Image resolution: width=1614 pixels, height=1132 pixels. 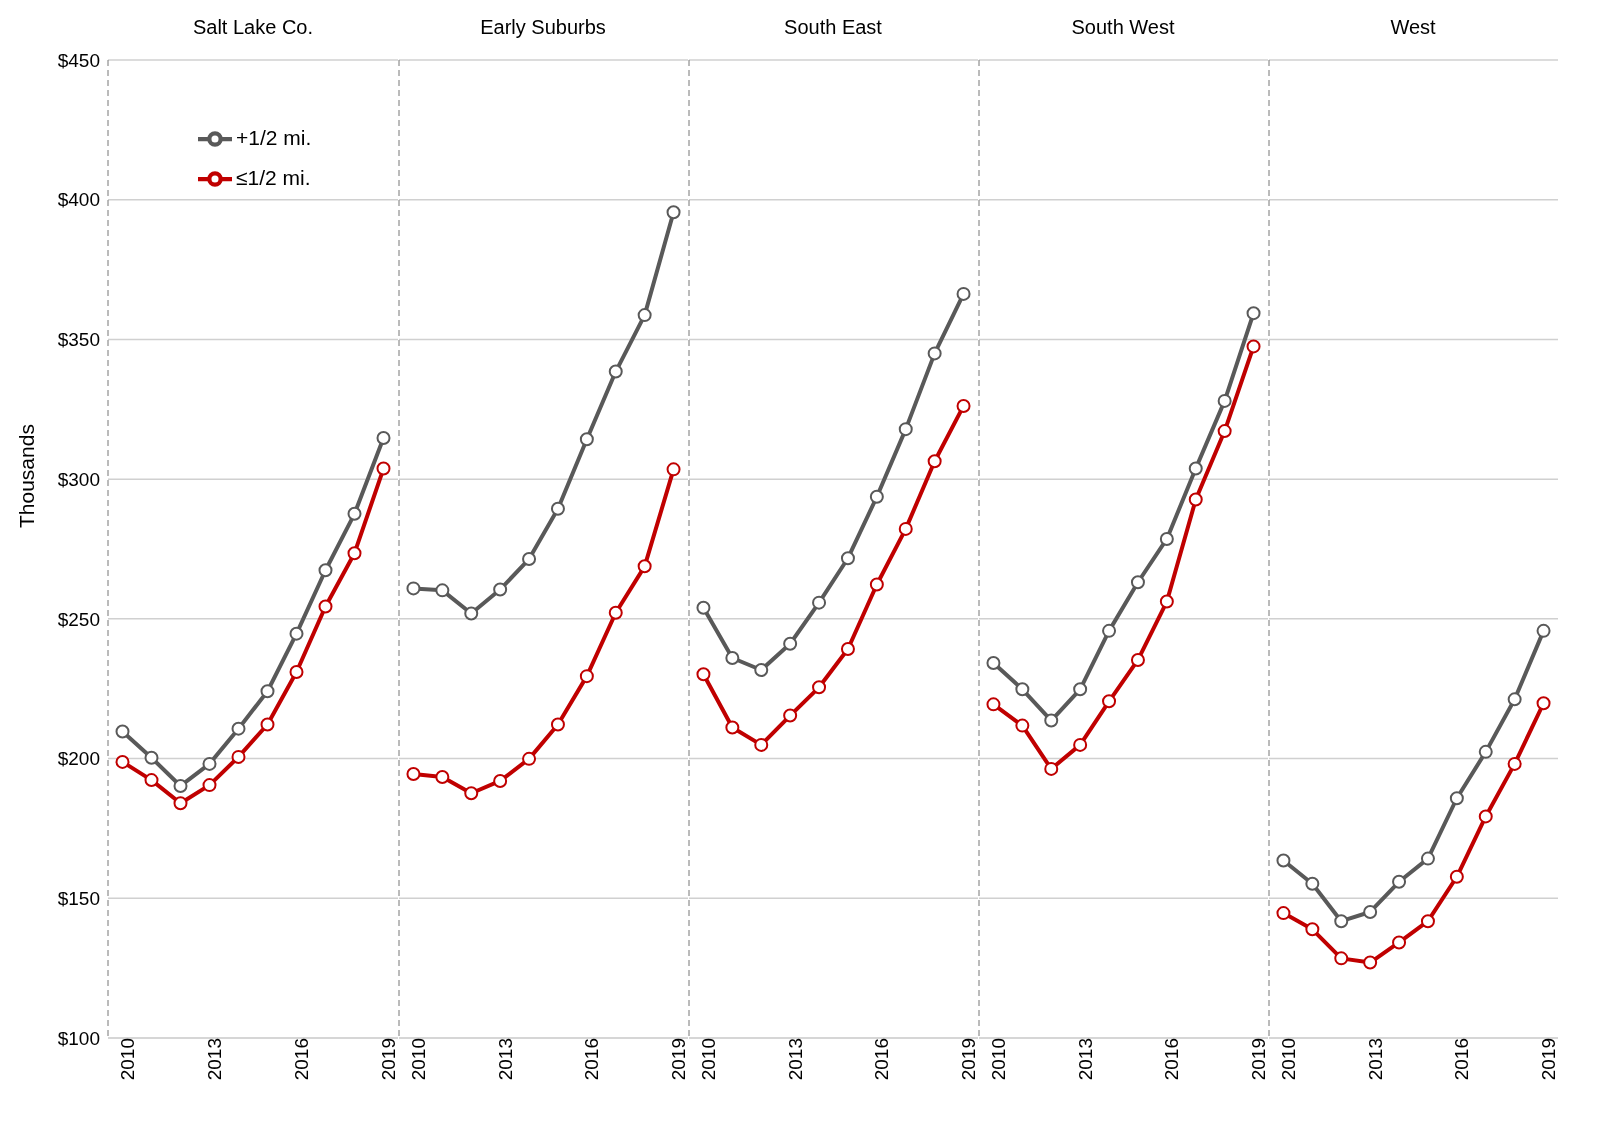 What do you see at coordinates (27, 476) in the screenshot?
I see `y-axis-title: Thousands` at bounding box center [27, 476].